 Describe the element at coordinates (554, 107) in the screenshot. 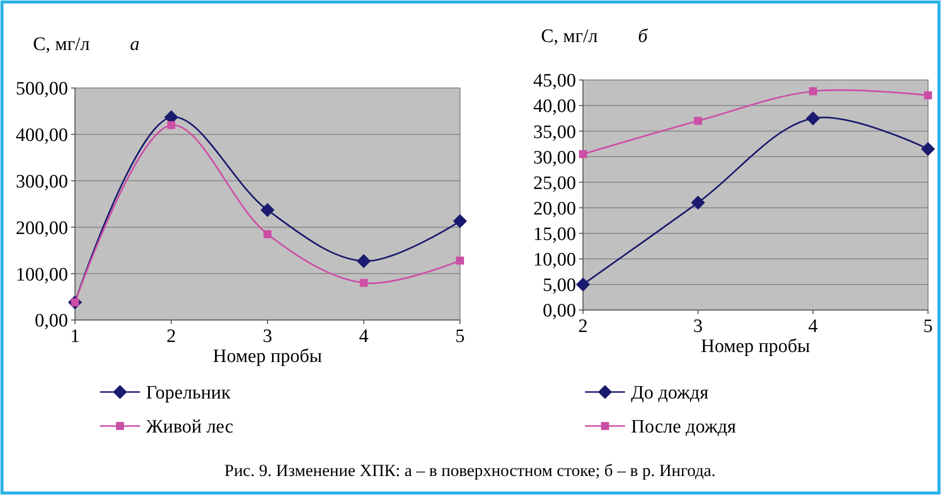

I see `y-tick-label: 40,00` at that location.